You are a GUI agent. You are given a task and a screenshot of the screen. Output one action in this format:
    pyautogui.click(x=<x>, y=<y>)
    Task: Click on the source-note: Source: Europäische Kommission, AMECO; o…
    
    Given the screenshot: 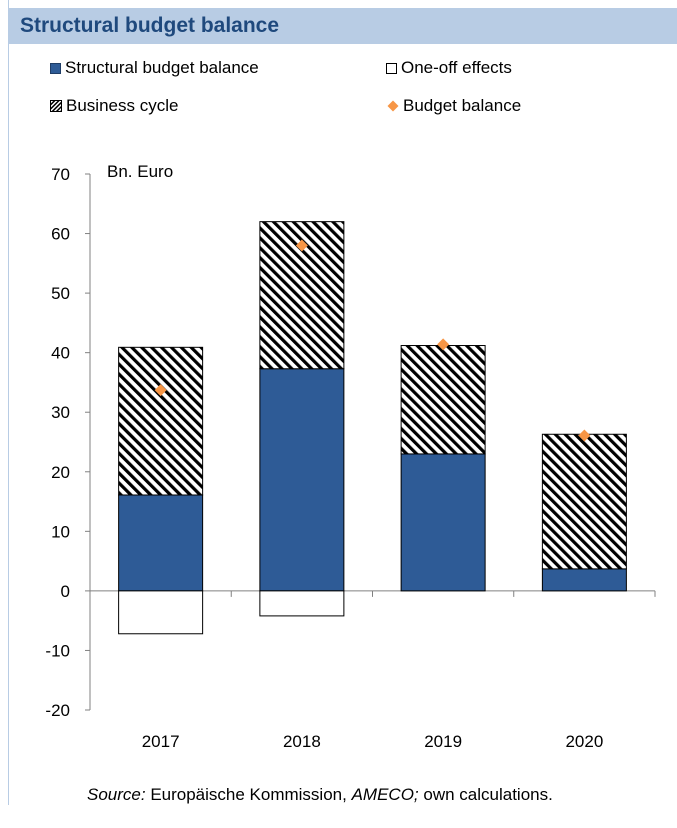 What is the action you would take?
    pyautogui.click(x=320, y=795)
    